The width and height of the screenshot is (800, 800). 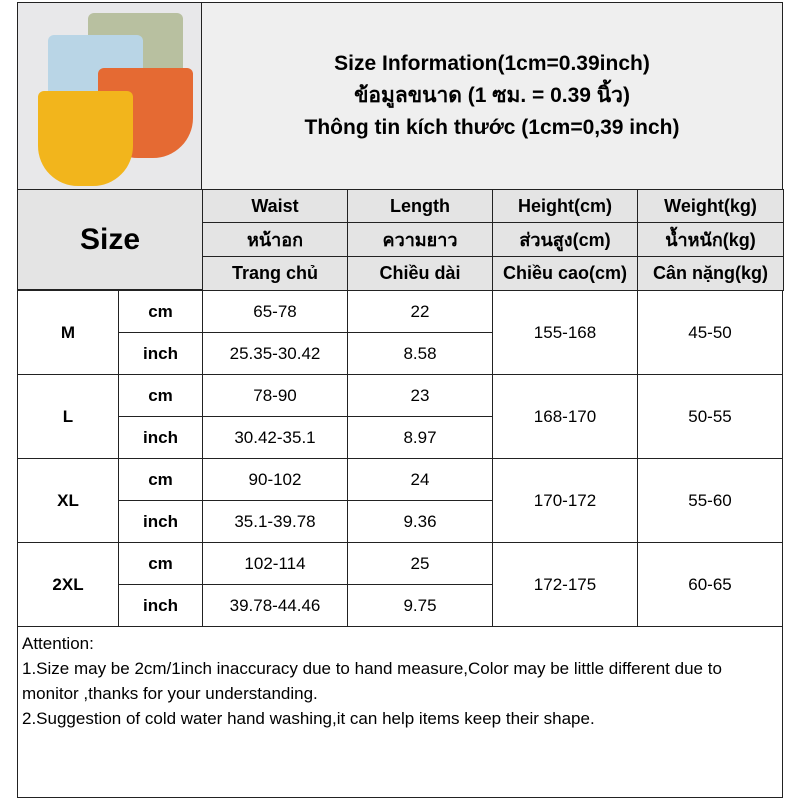 I want to click on column-header-en: Height(cm), so click(x=565, y=206).